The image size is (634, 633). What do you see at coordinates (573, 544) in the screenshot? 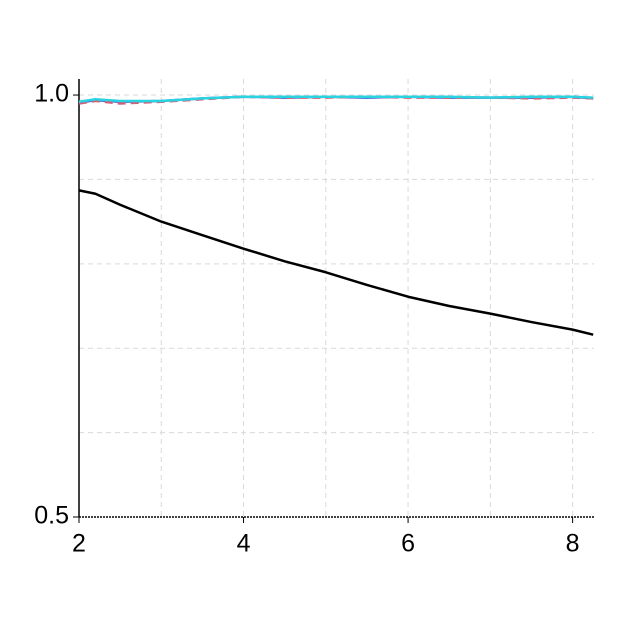
I see `x-tick-label: 8` at bounding box center [573, 544].